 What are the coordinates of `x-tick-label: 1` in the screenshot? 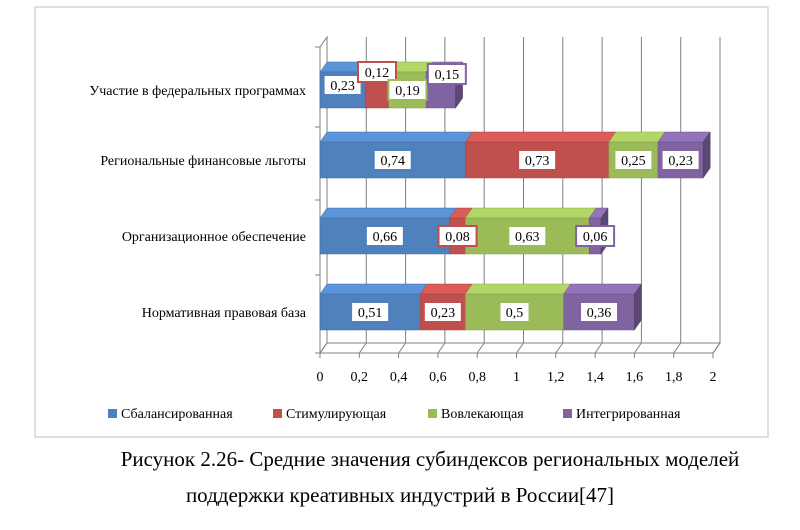 It's located at (516, 377).